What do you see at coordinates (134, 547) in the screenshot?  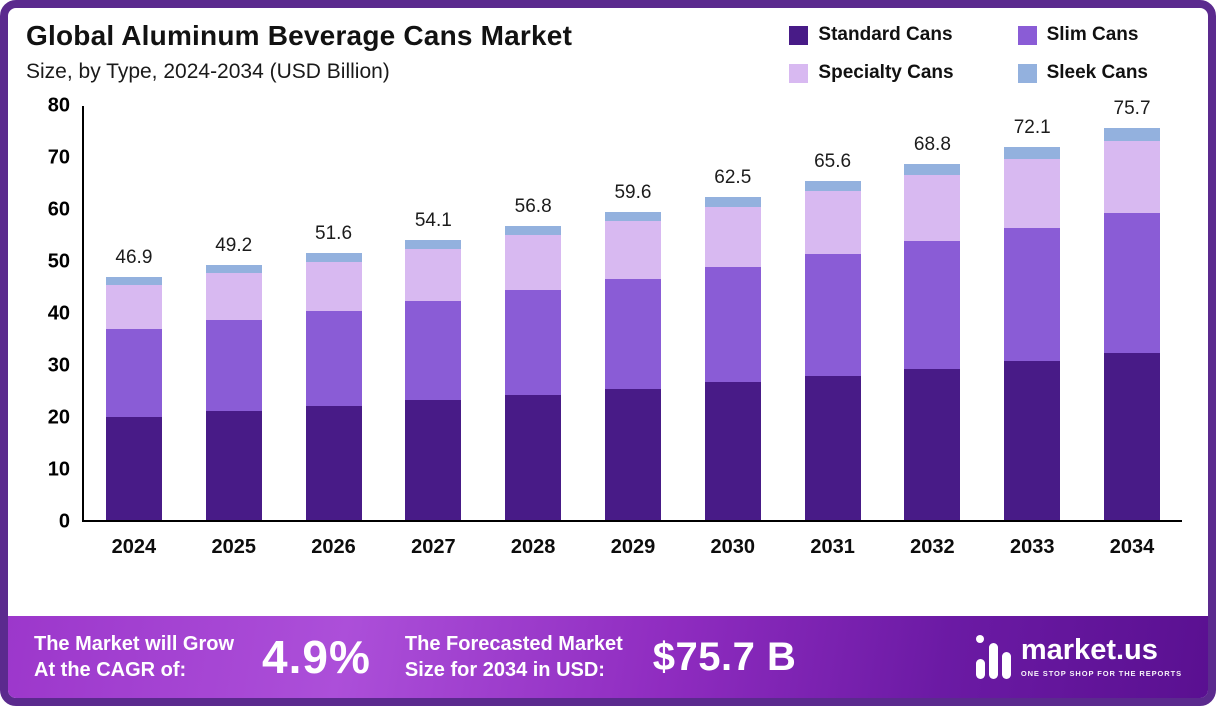 I see `x-axis-label-2024: 2024` at bounding box center [134, 547].